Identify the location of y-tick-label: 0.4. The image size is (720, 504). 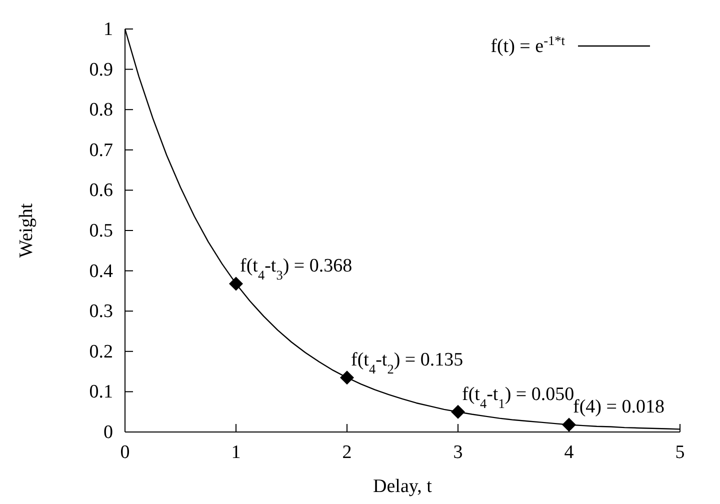
(101, 271).